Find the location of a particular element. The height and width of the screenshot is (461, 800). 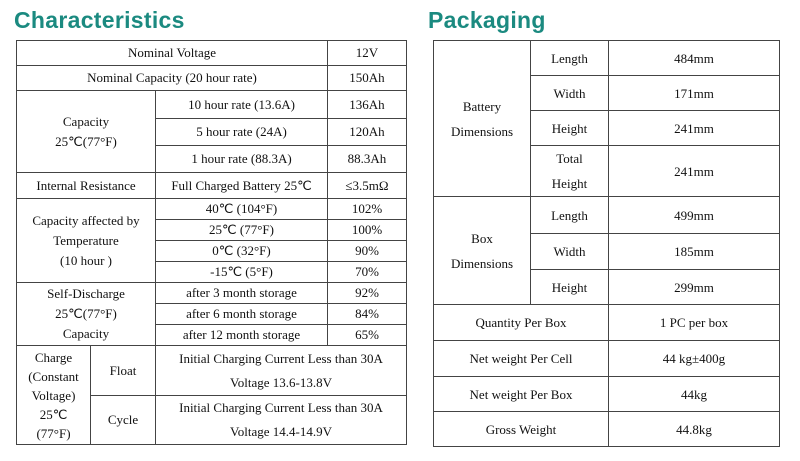

table-cell: Full Charged Battery 25℃ is located at coordinates (241, 185).